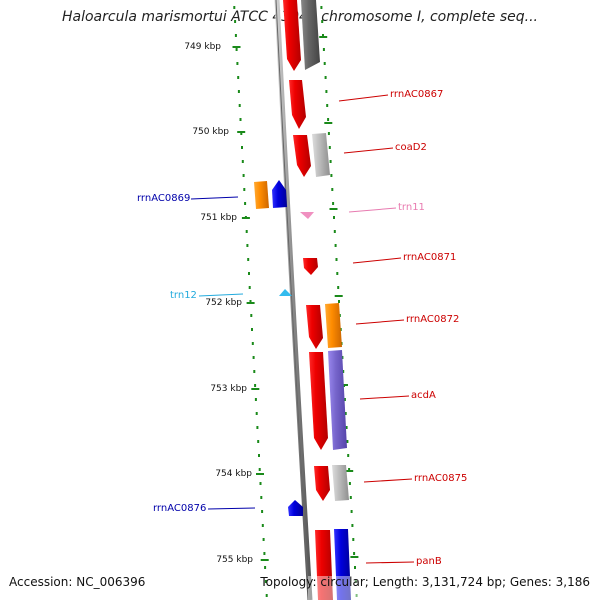  I want to click on right-tick-track, so click(339, 301).